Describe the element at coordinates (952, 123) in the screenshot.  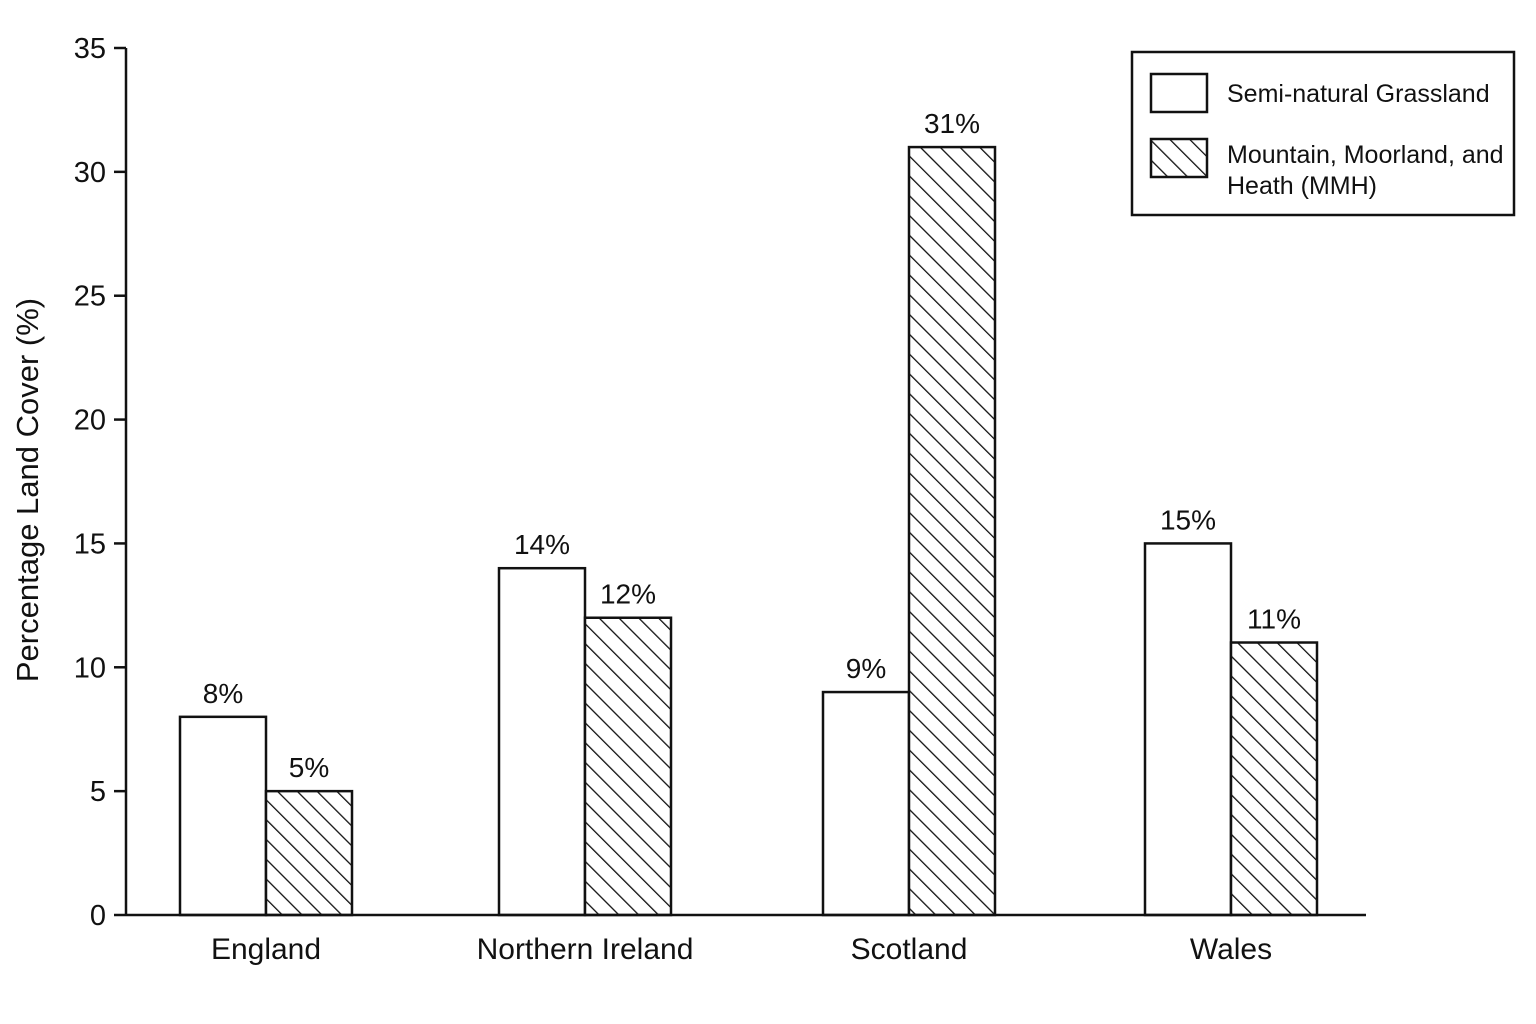
I see `data-label: 31%` at that location.